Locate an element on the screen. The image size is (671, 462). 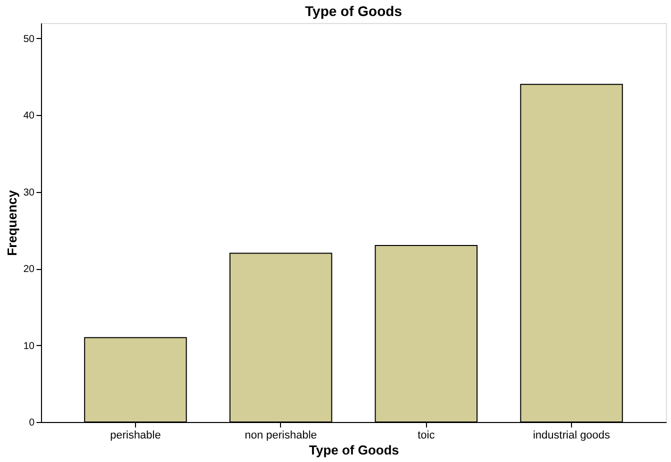
y-tick-label: 50 is located at coordinates (29, 39).